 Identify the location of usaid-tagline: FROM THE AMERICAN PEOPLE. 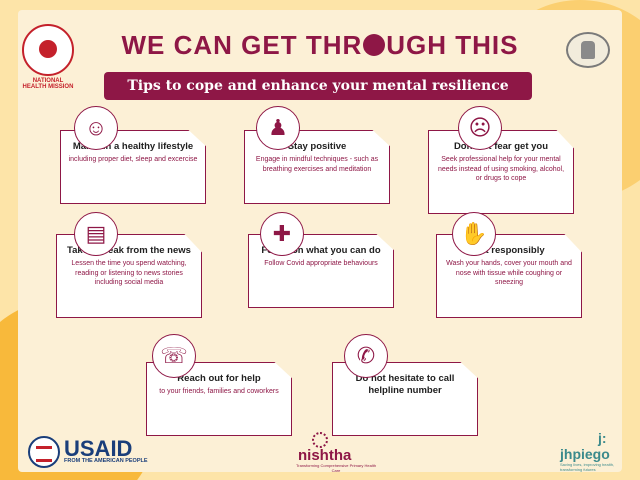
(106, 461).